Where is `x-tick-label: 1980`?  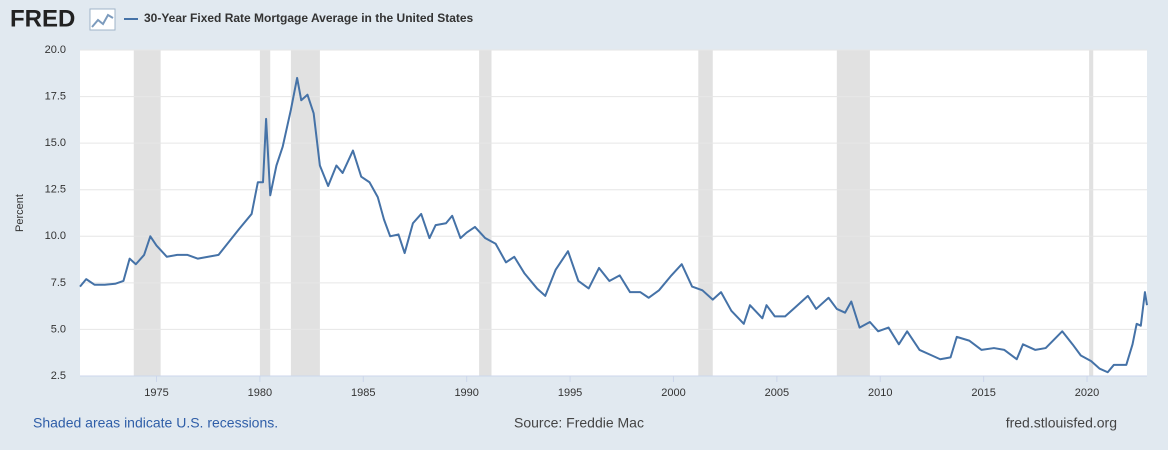 x-tick-label: 1980 is located at coordinates (260, 393).